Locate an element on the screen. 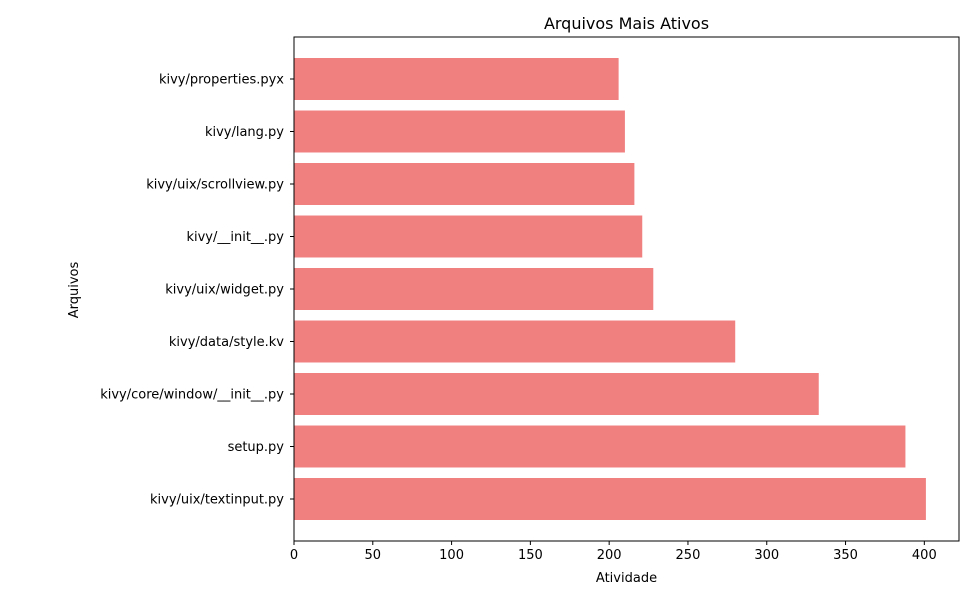 The width and height of the screenshot is (977, 604). x-tick-label: 400 is located at coordinates (924, 555).